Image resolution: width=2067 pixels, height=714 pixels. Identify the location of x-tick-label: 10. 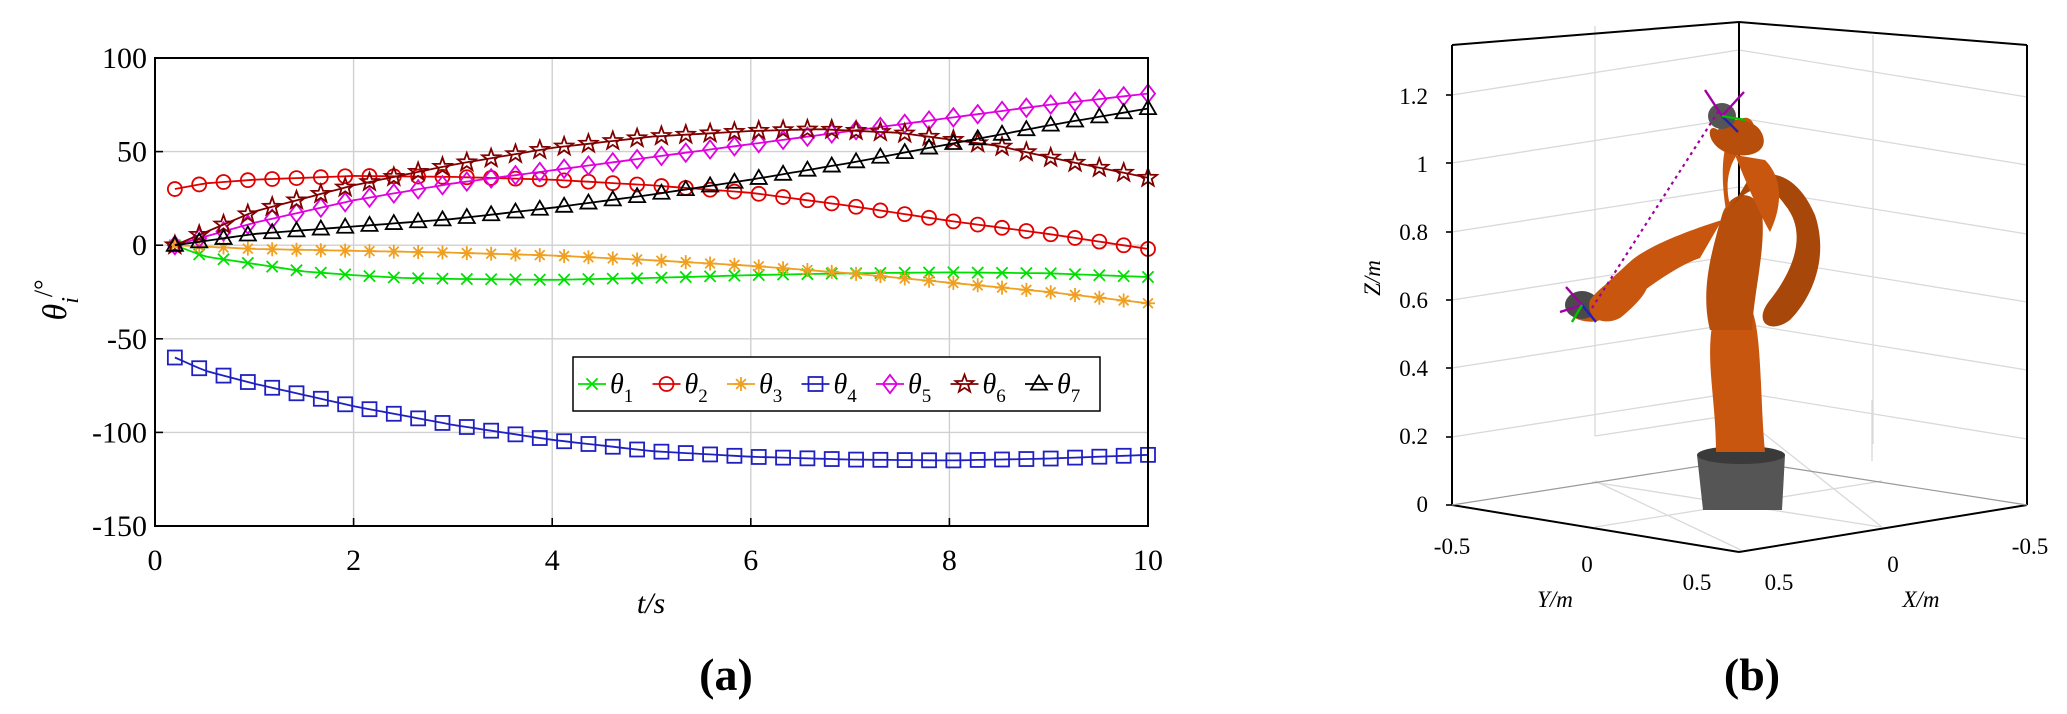
(1148, 560).